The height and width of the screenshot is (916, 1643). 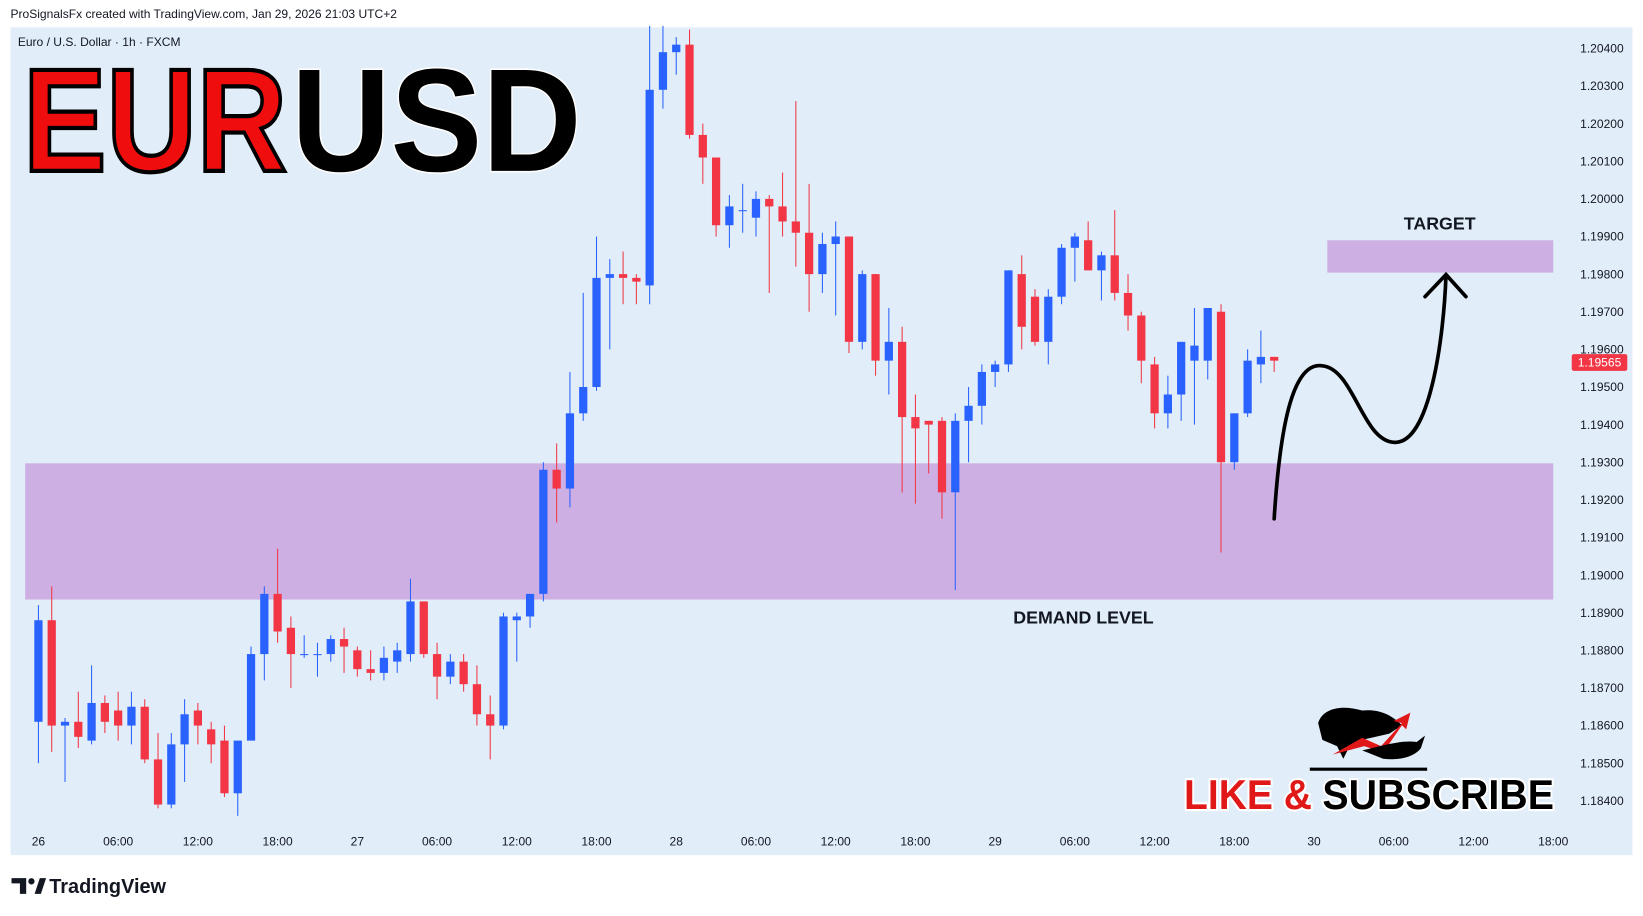 What do you see at coordinates (1083, 618) in the screenshot?
I see `zone-label: DEMAND LEVEL` at bounding box center [1083, 618].